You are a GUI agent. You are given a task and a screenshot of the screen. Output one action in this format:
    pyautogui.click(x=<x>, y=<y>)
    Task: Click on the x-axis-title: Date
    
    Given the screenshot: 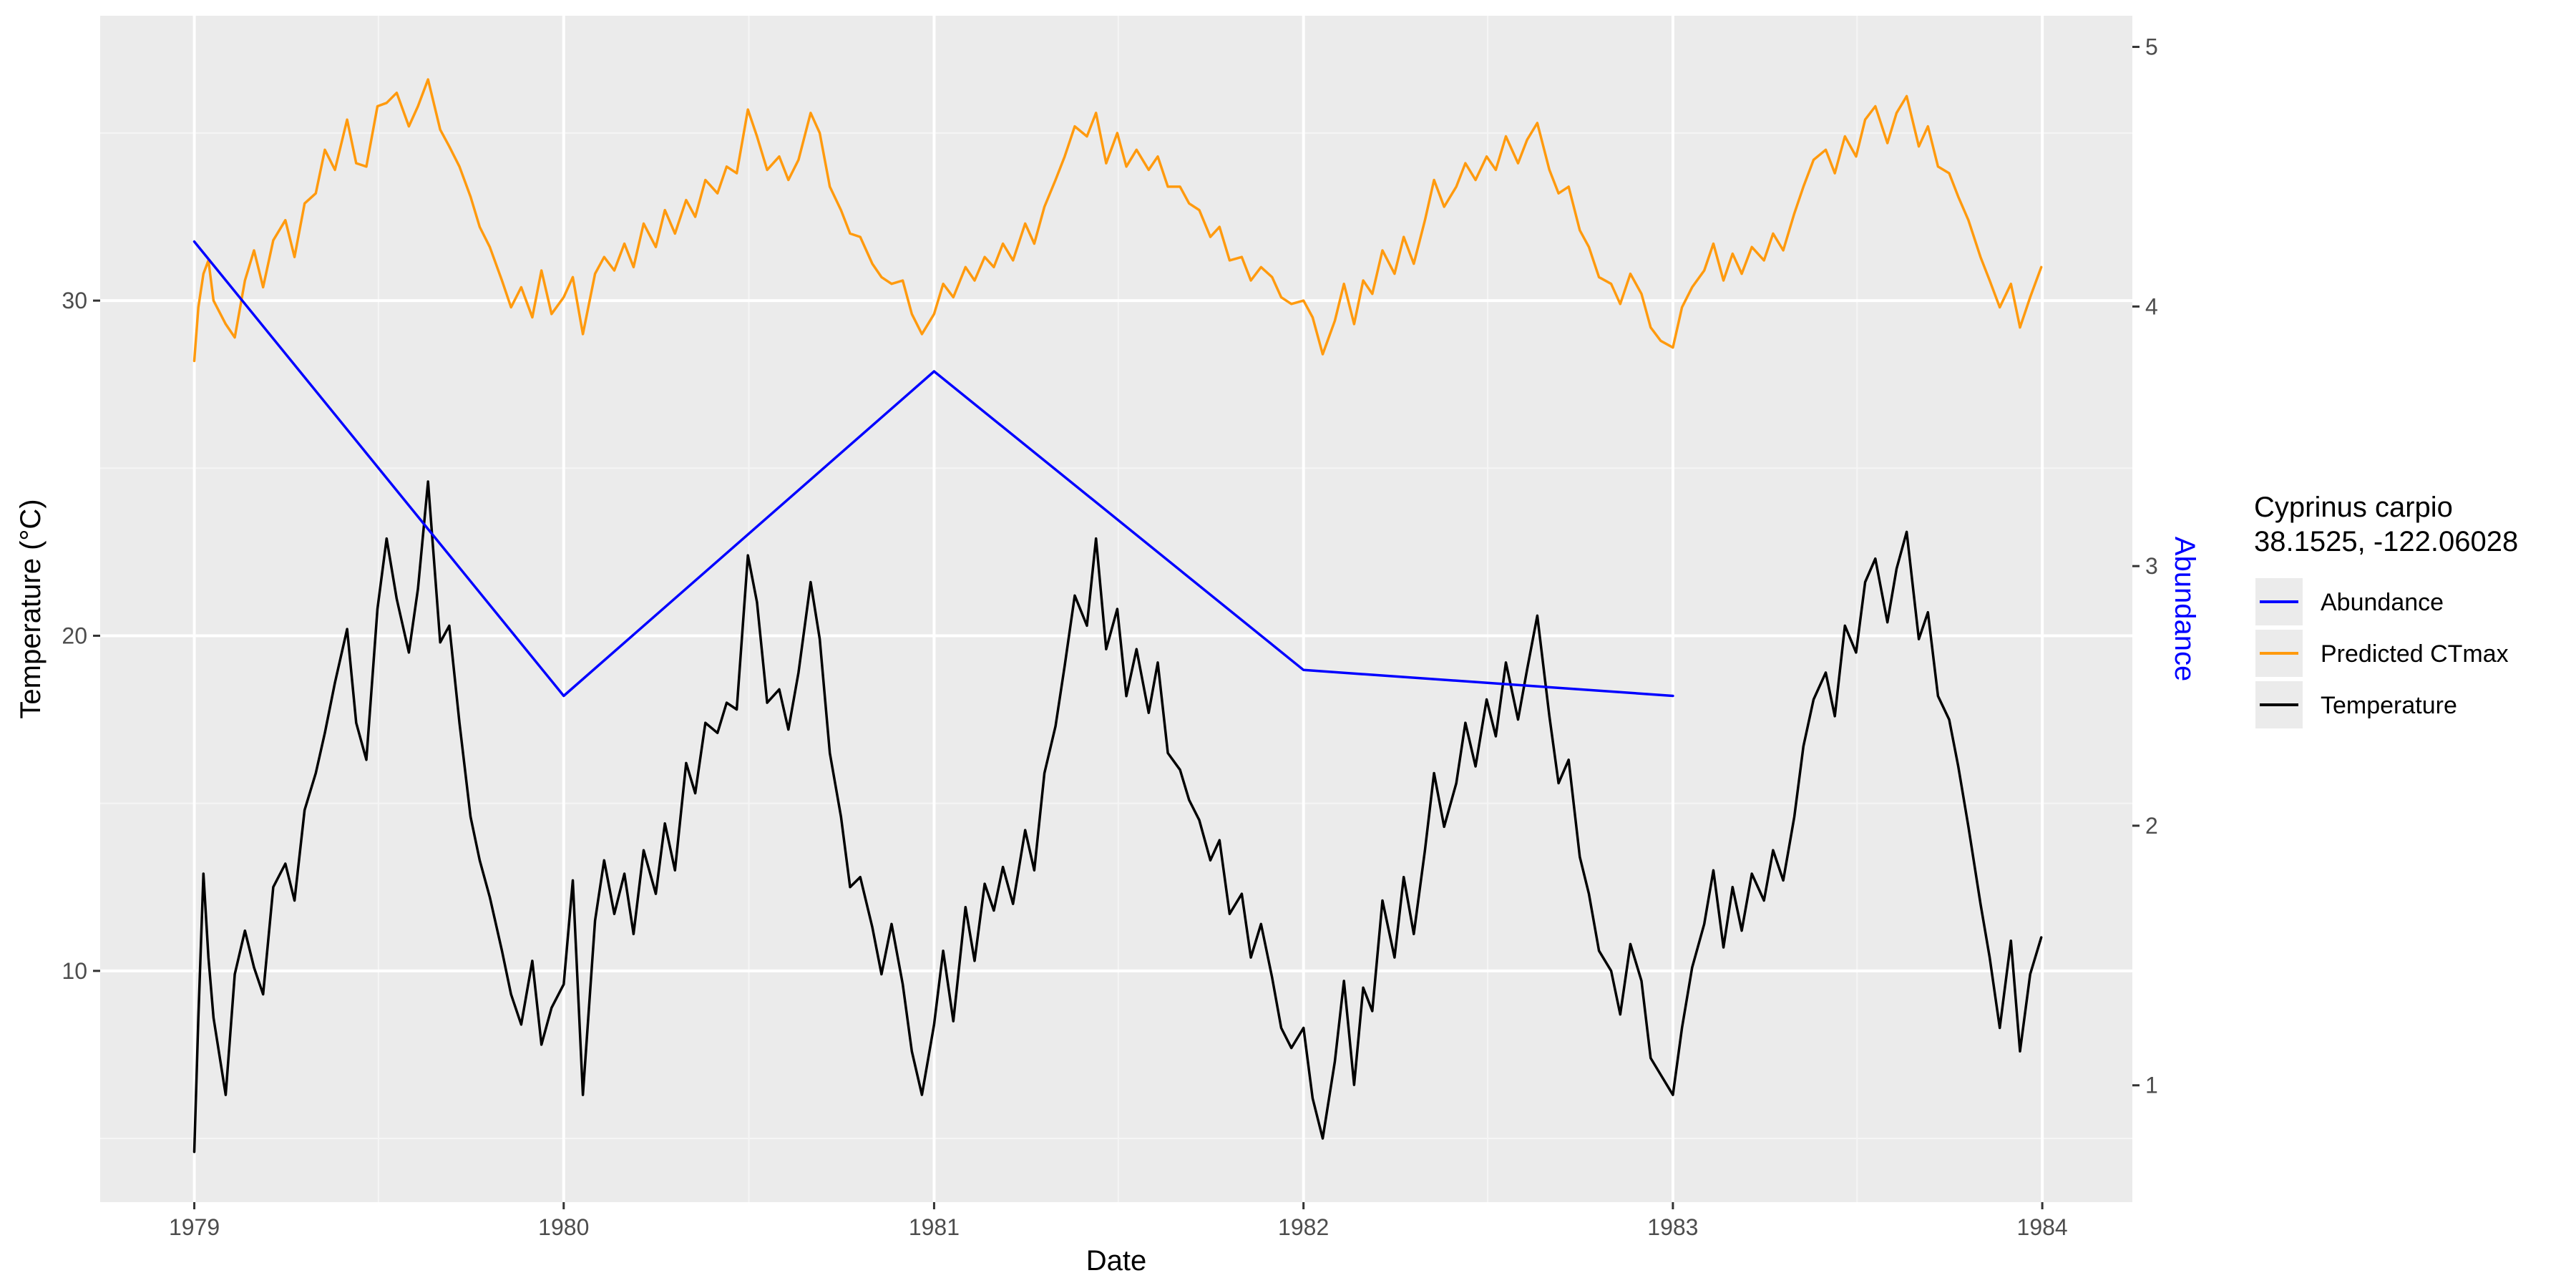 What is the action you would take?
    pyautogui.click(x=1116, y=1261)
    